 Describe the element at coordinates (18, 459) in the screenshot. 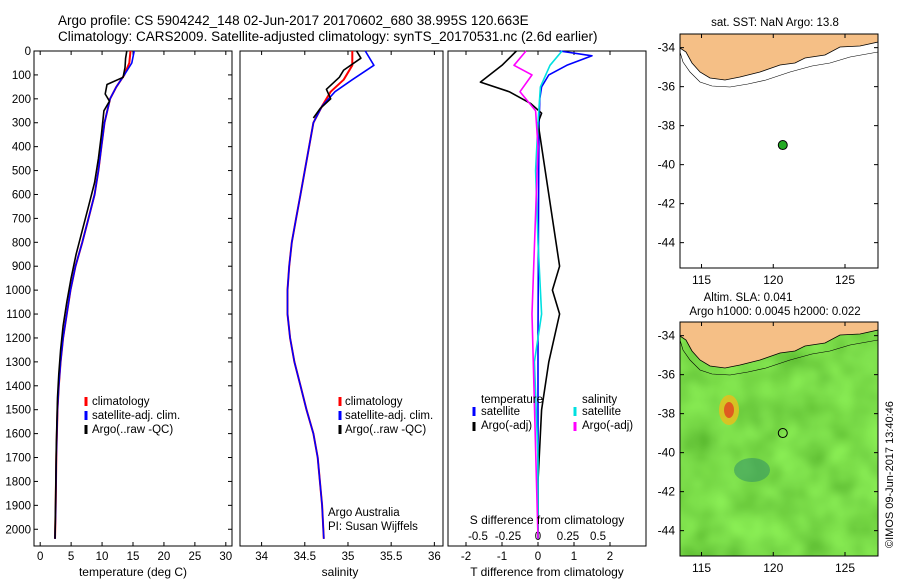

I see `y-tick-label: 1700` at that location.